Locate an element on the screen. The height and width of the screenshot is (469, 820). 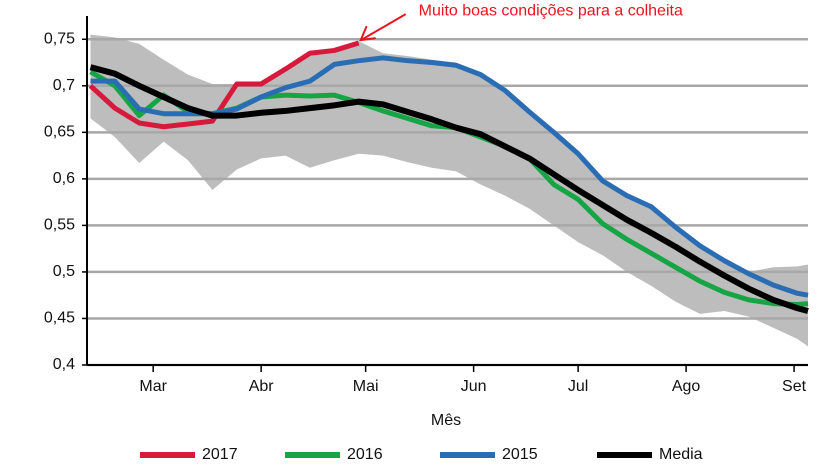
annotation-text: Muito boas condições para a colheita is located at coordinates (551, 10).